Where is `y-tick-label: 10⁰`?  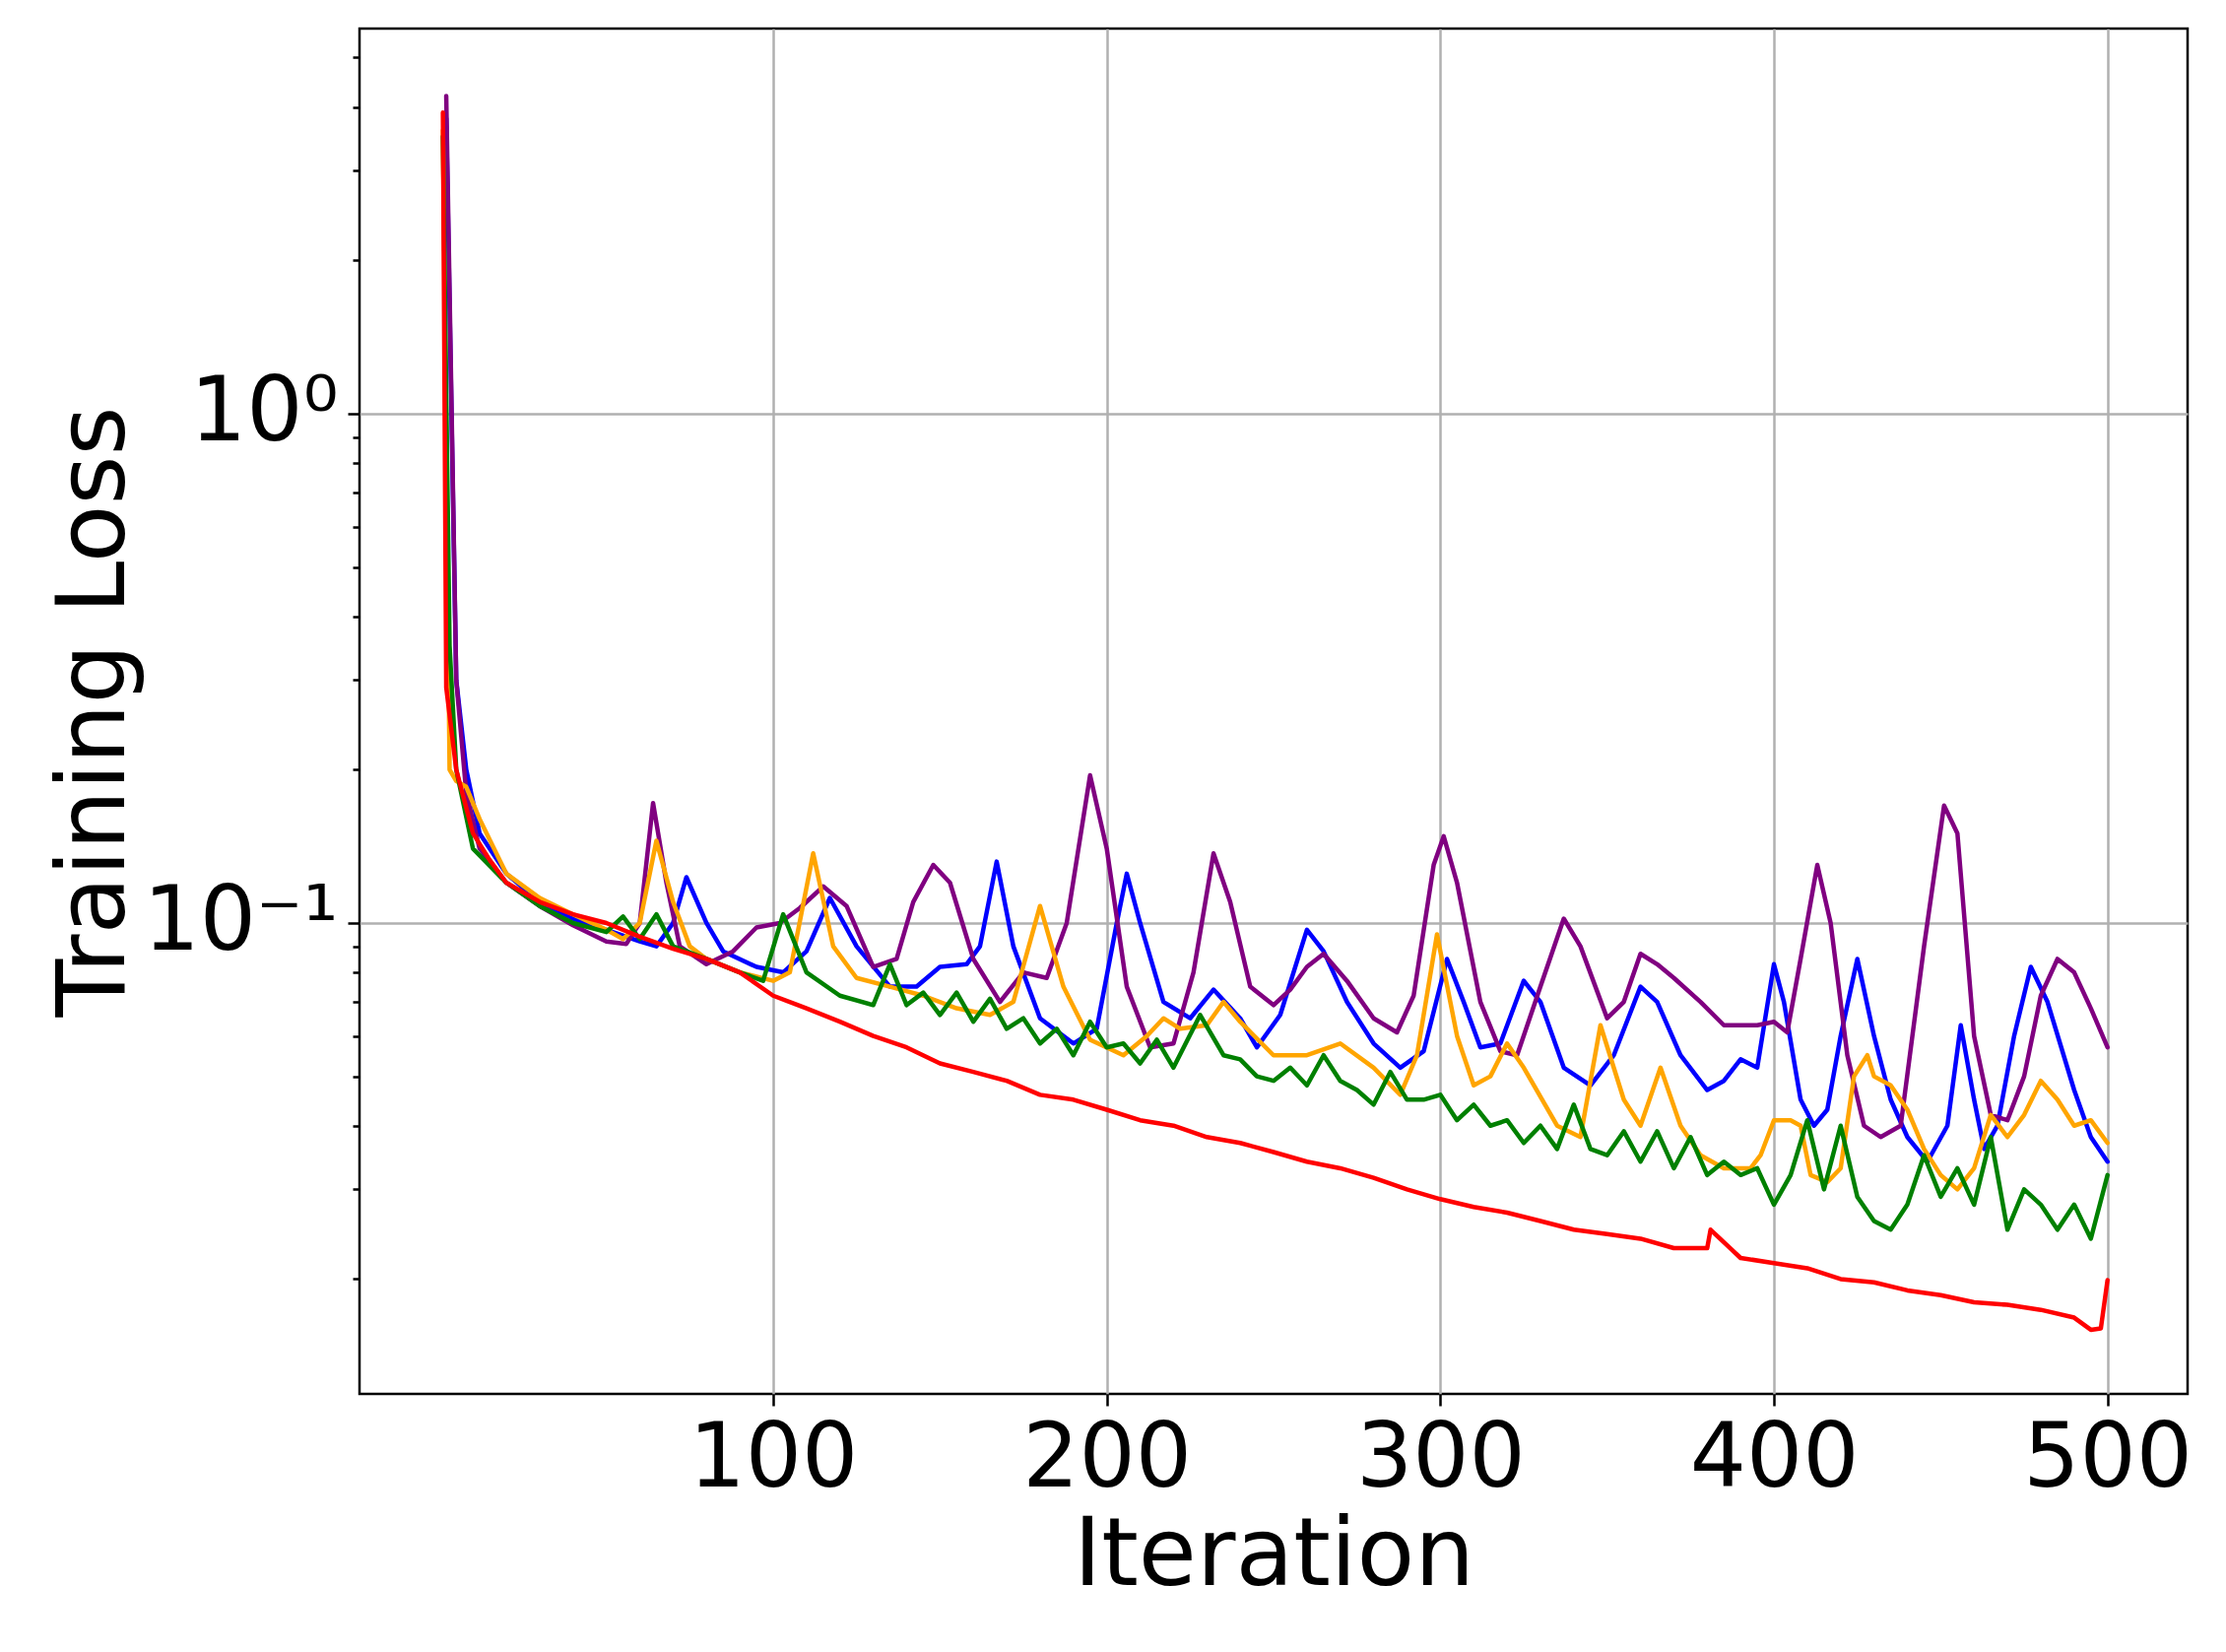
y-tick-label: 10⁰ is located at coordinates (264, 410).